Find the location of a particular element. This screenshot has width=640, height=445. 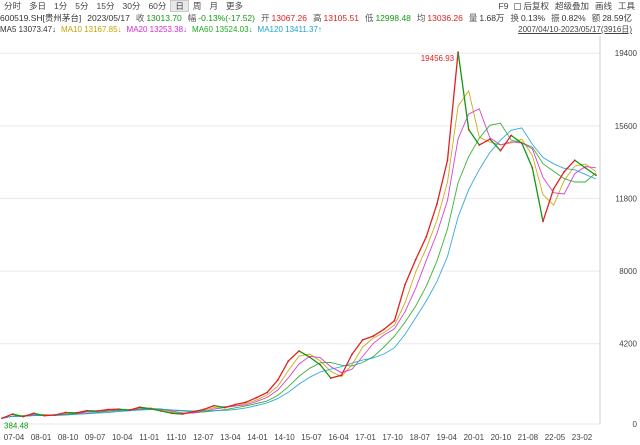

x-tick-label: 14-10 is located at coordinates (284, 437).